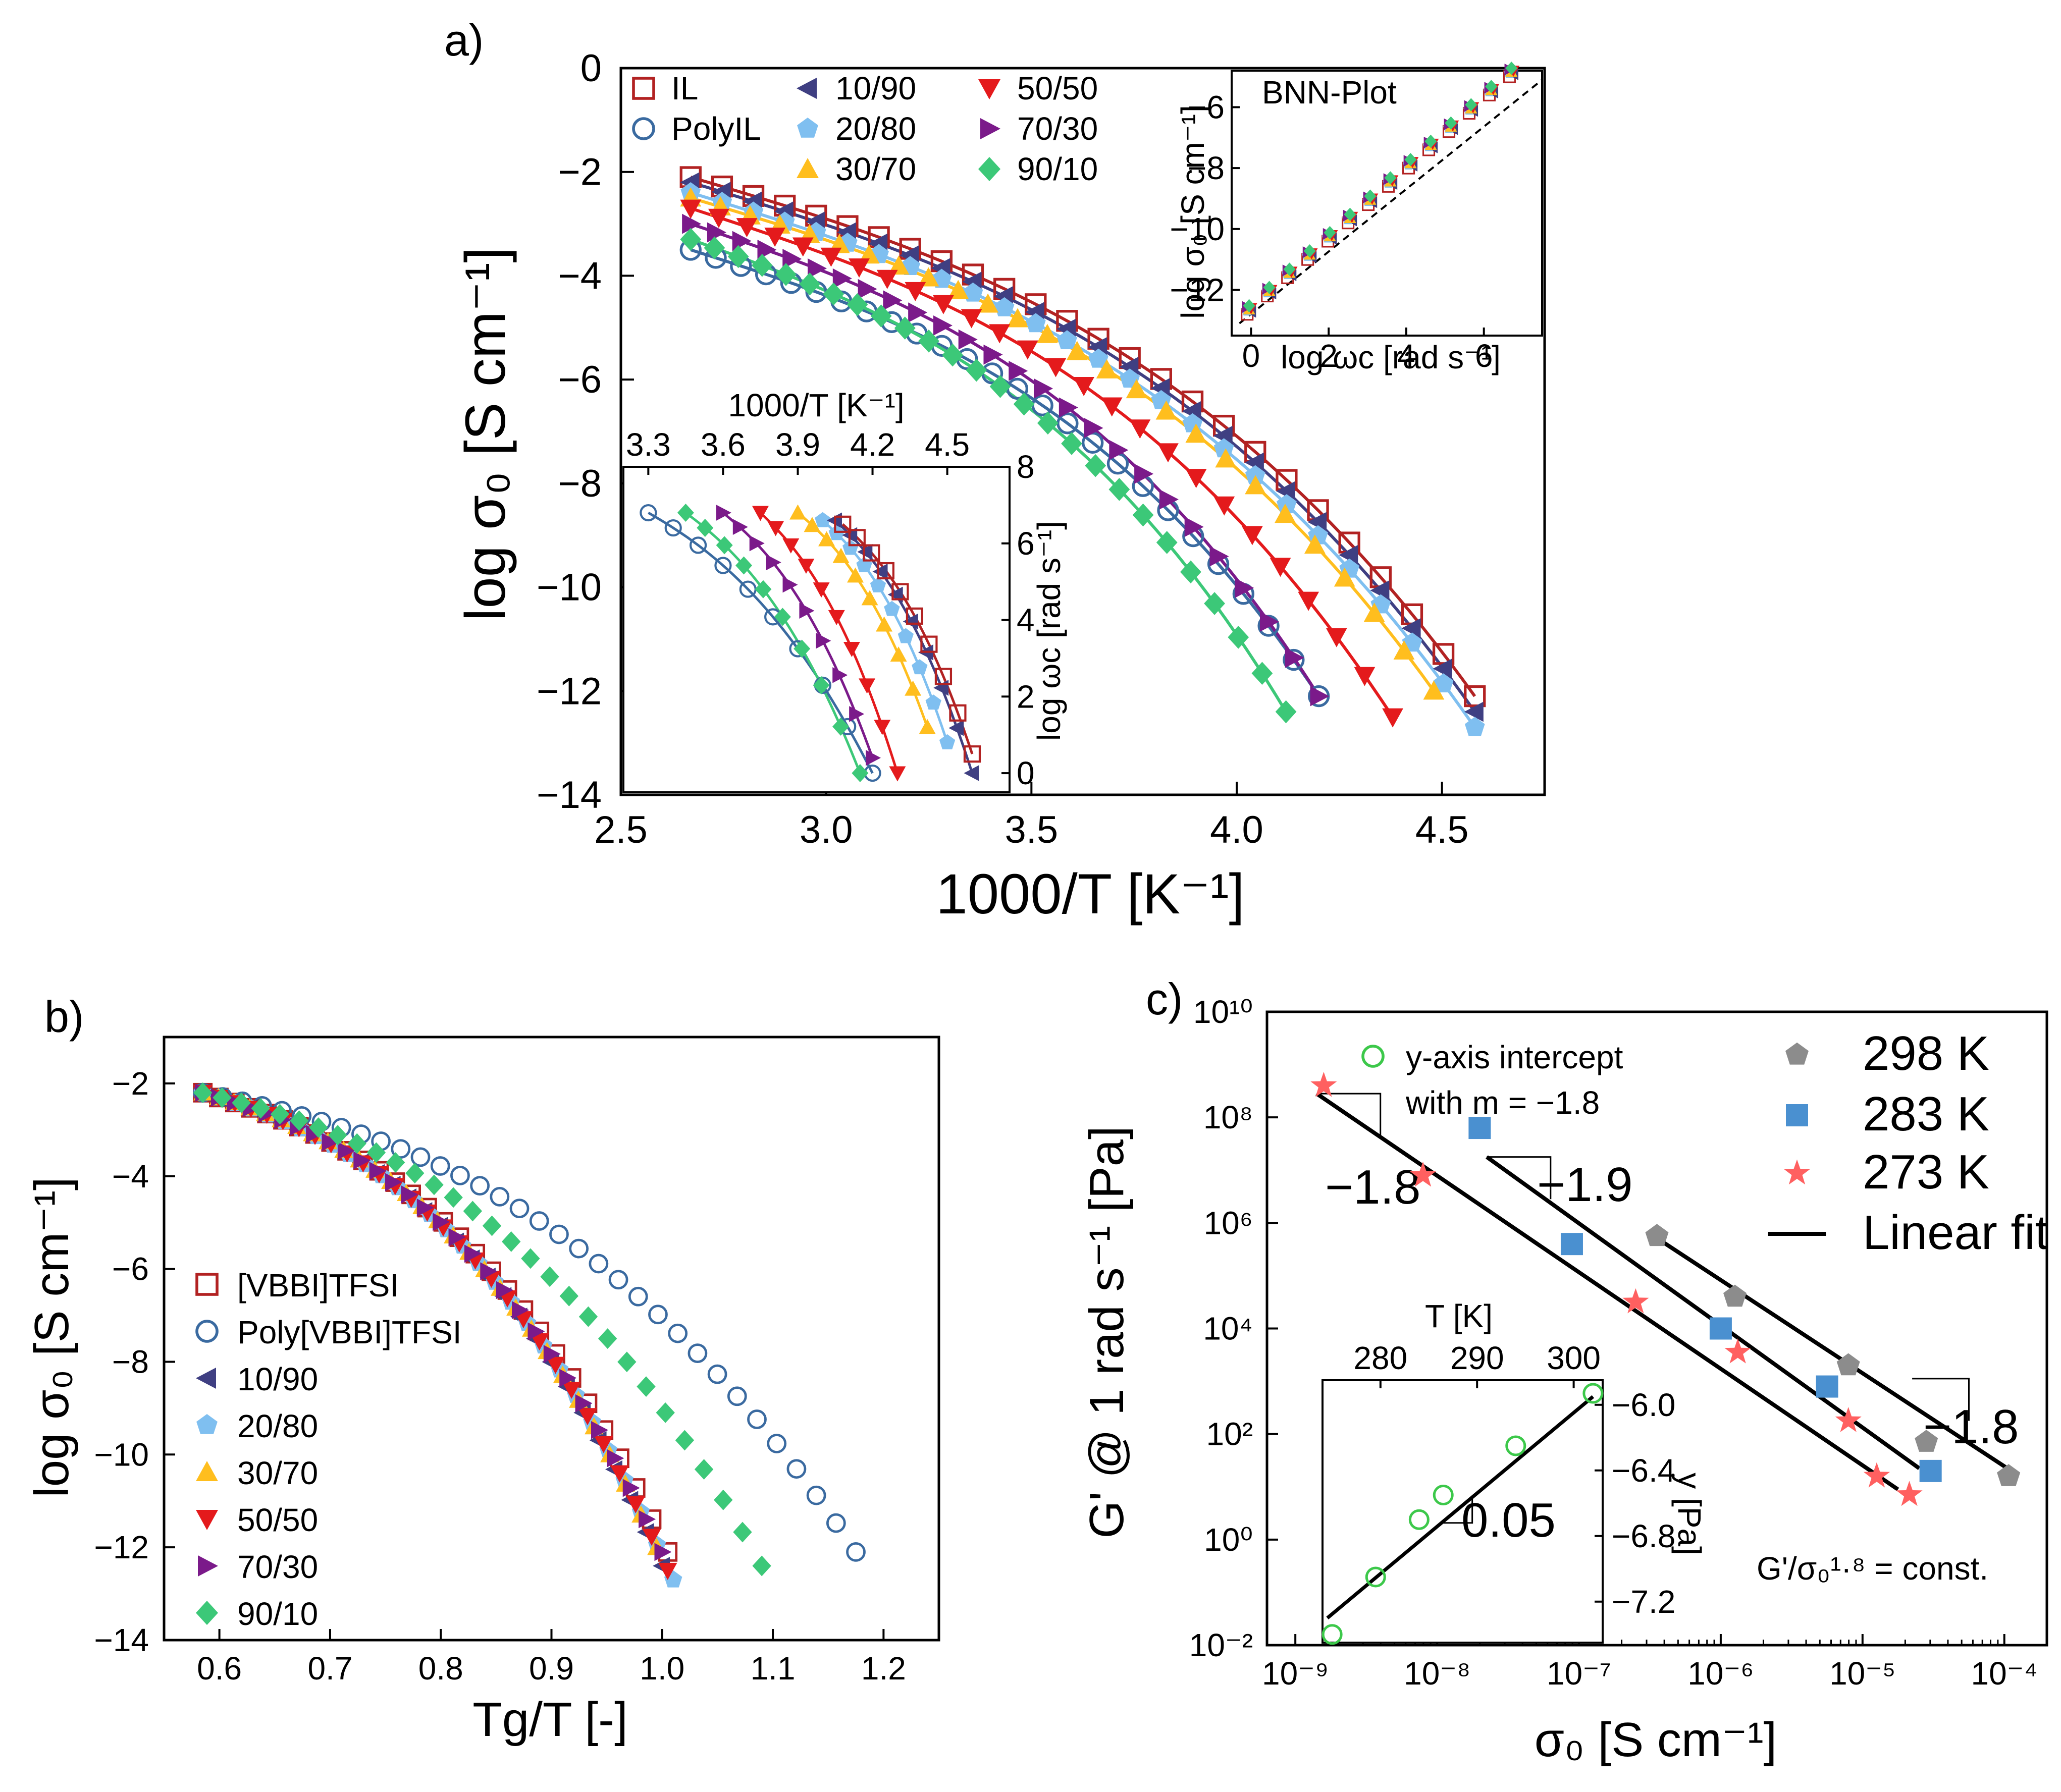  I want to click on a-legend-label: 90/10, so click(1057, 169).